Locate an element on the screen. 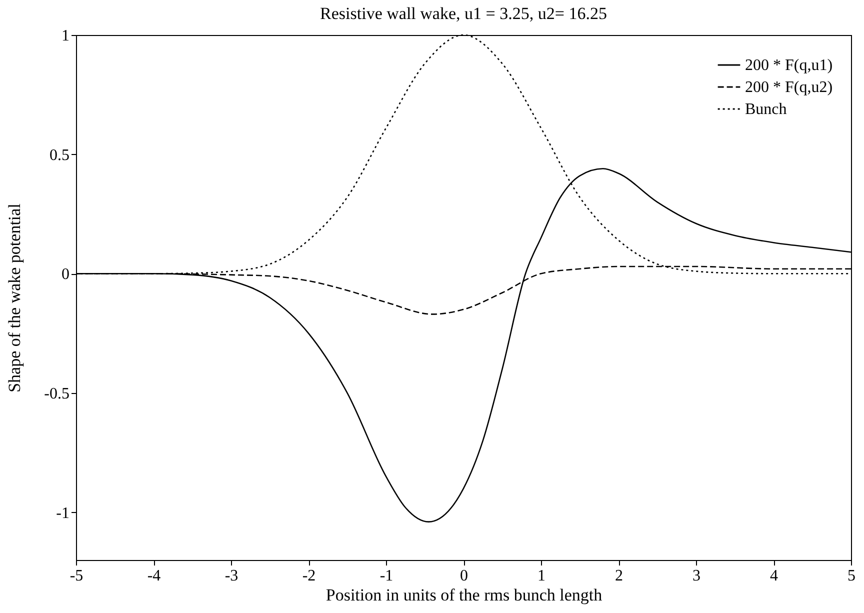 This screenshot has height=613, width=864. legend-label: 200 * F(q,u1) is located at coordinates (789, 65).